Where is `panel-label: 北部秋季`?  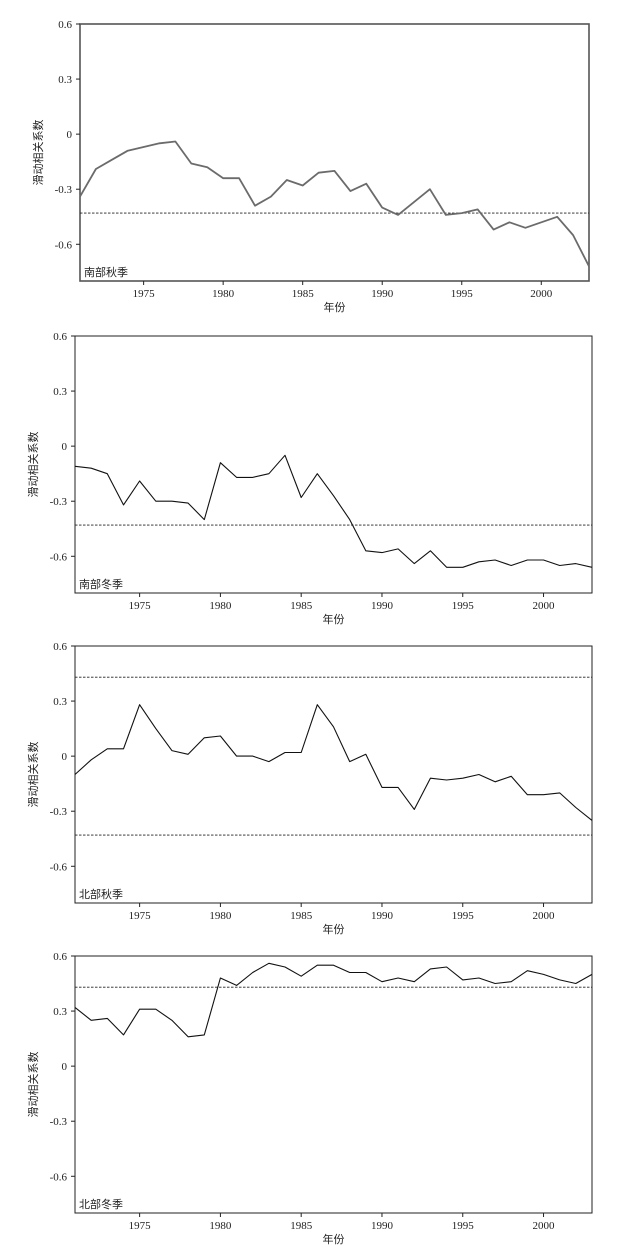 panel-label: 北部秋季 is located at coordinates (101, 894).